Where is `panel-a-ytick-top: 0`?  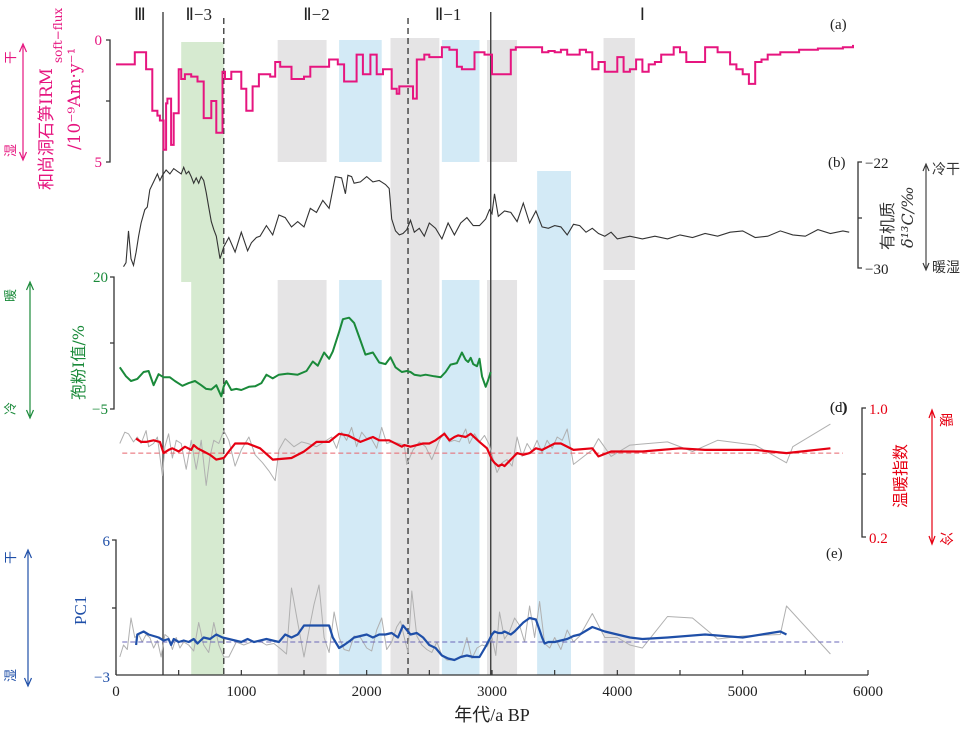
panel-a-ytick-top: 0 is located at coordinates (99, 41).